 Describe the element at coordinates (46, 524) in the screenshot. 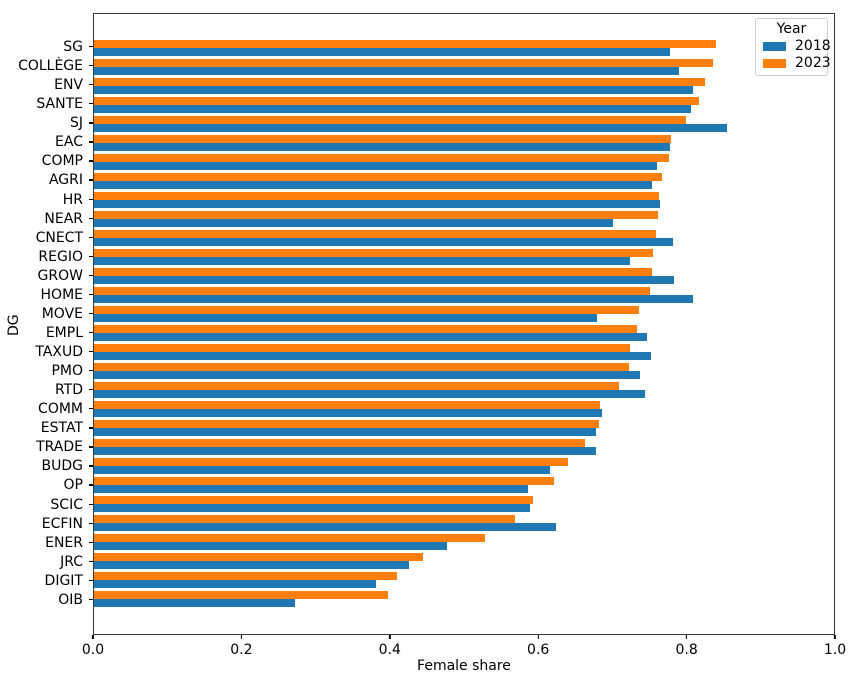

I see `y-tick-ECFIN: ECFIN` at that location.